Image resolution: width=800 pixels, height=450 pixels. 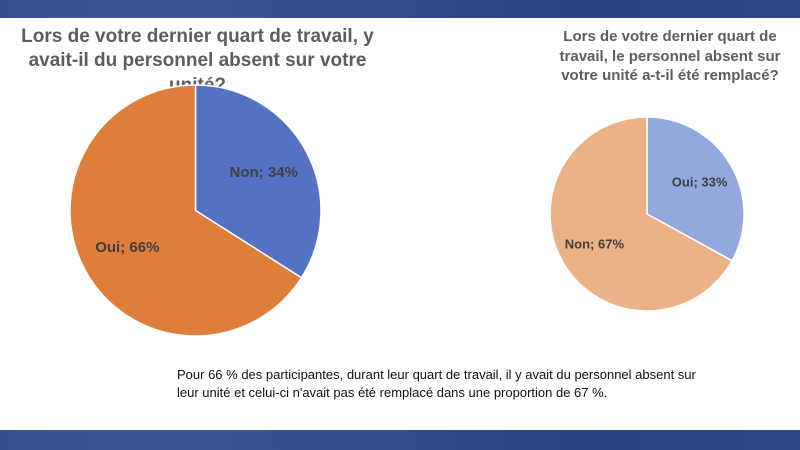 What do you see at coordinates (127, 247) in the screenshot?
I see `data-label-oui: Oui; 66%` at bounding box center [127, 247].